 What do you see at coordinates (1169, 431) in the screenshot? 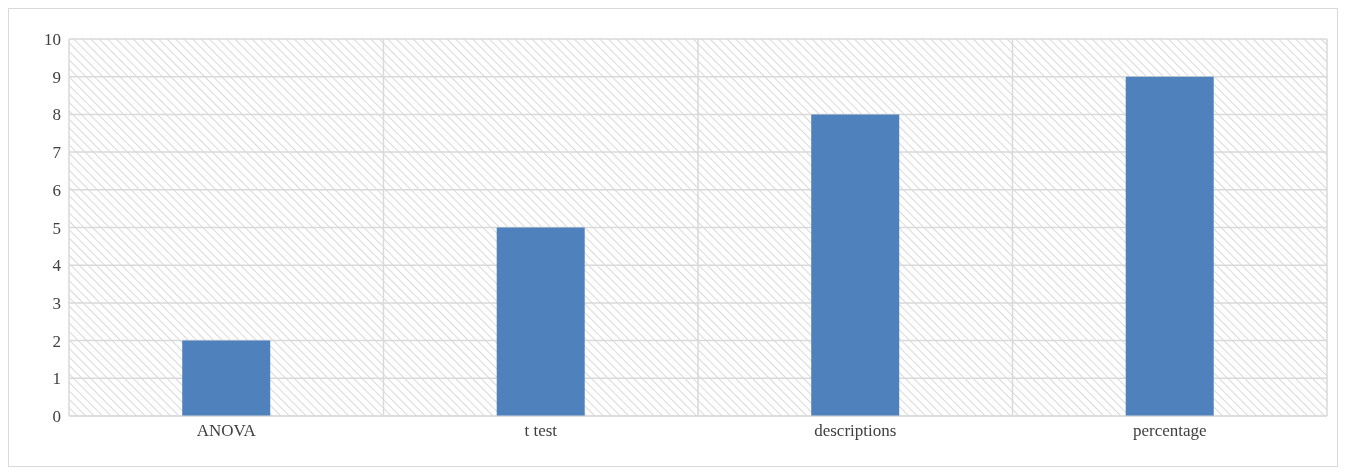
I see `x-tick-label: percentage` at bounding box center [1169, 431].